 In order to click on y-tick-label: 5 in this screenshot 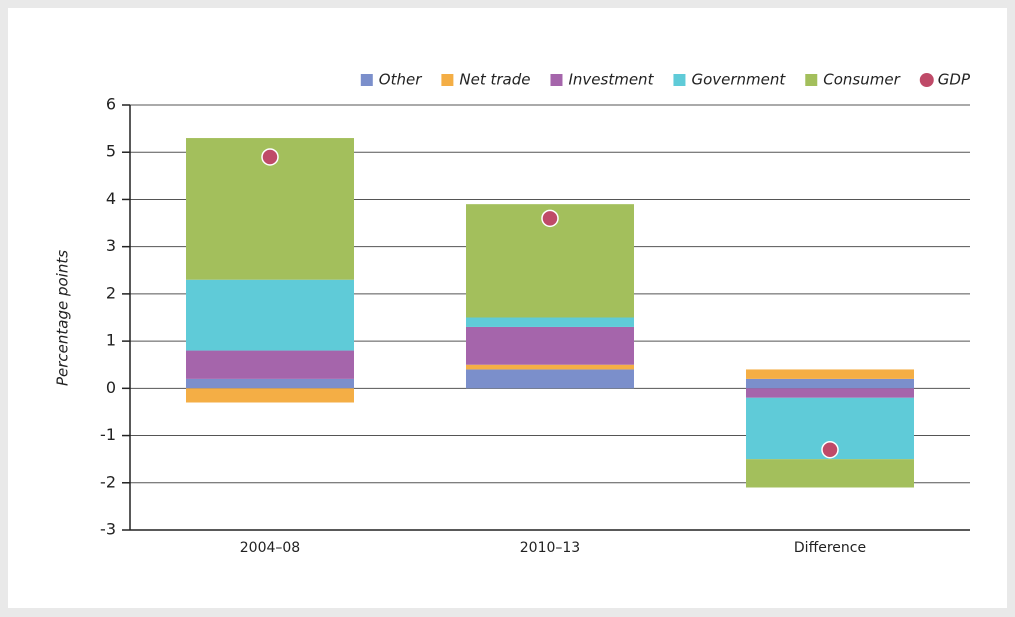, I will do `click(111, 151)`.